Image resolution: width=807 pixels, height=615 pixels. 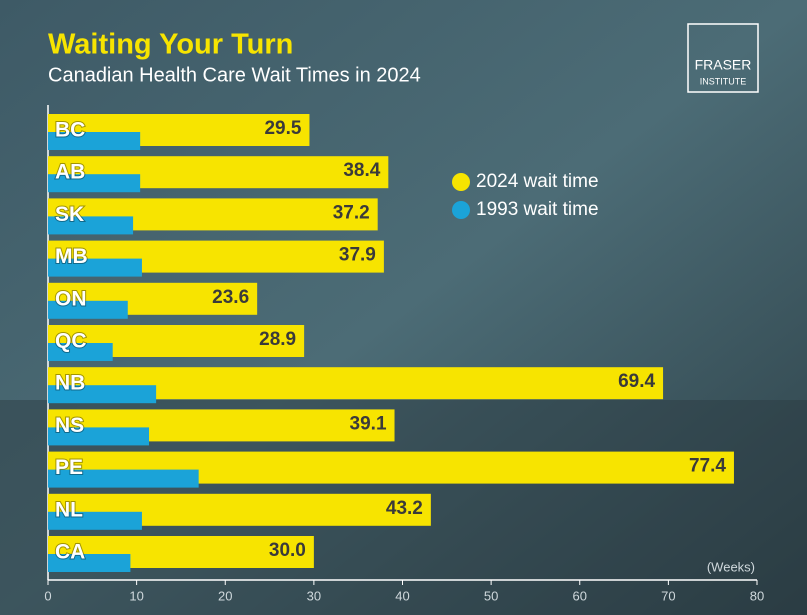 I want to click on x-tick-label: 60, so click(x=580, y=595).